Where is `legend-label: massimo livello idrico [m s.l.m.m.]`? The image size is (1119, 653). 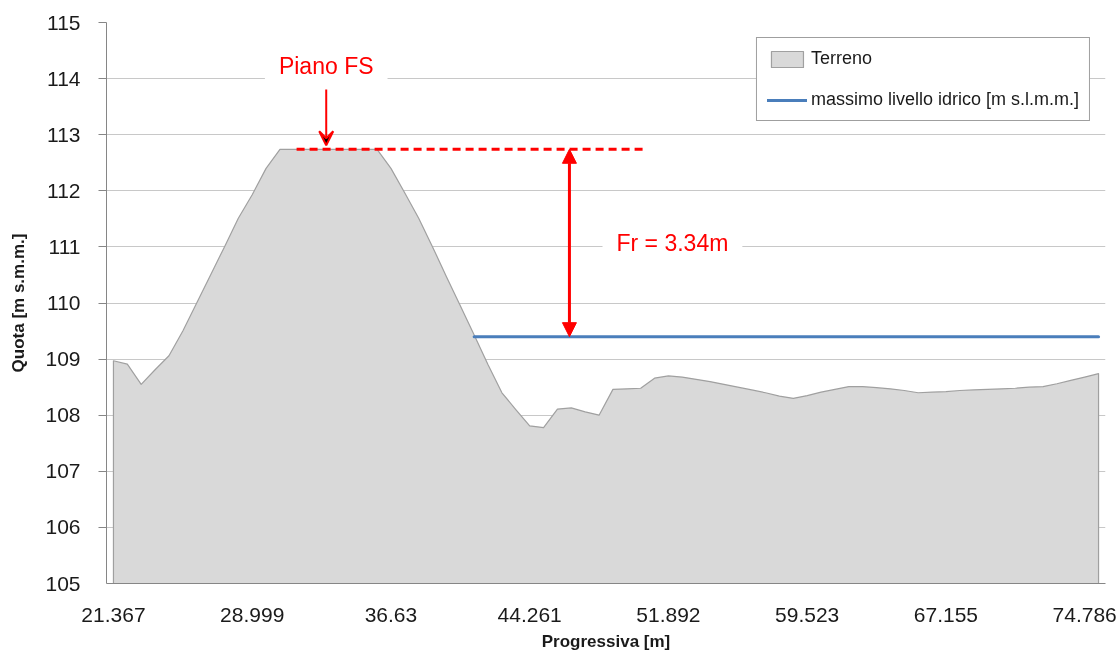 legend-label: massimo livello idrico [m s.l.m.m.] is located at coordinates (944, 99).